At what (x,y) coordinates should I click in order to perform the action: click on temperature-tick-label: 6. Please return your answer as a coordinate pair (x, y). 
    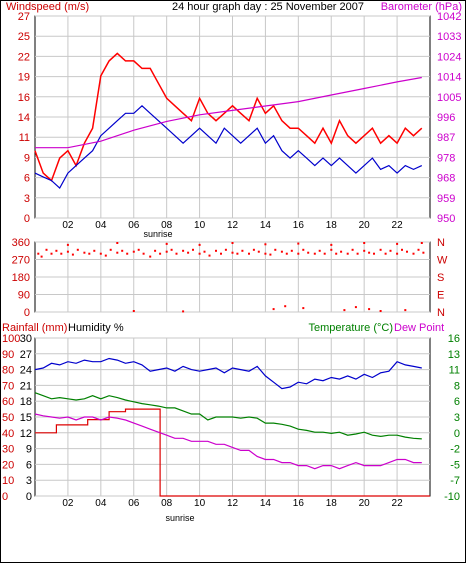
    Looking at the image, I should click on (457, 402).